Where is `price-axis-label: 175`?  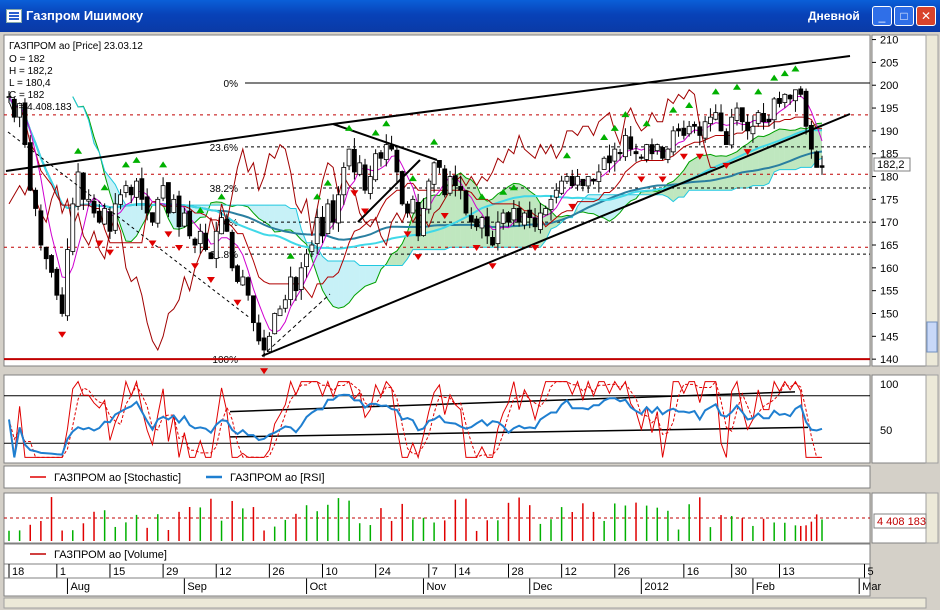 price-axis-label: 175 is located at coordinates (889, 200).